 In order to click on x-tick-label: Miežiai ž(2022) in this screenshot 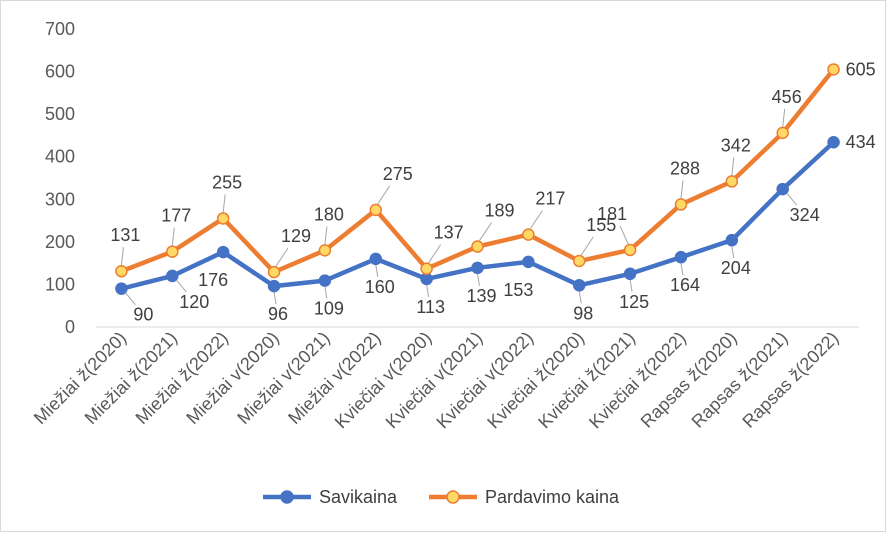, I will do `click(182, 378)`.